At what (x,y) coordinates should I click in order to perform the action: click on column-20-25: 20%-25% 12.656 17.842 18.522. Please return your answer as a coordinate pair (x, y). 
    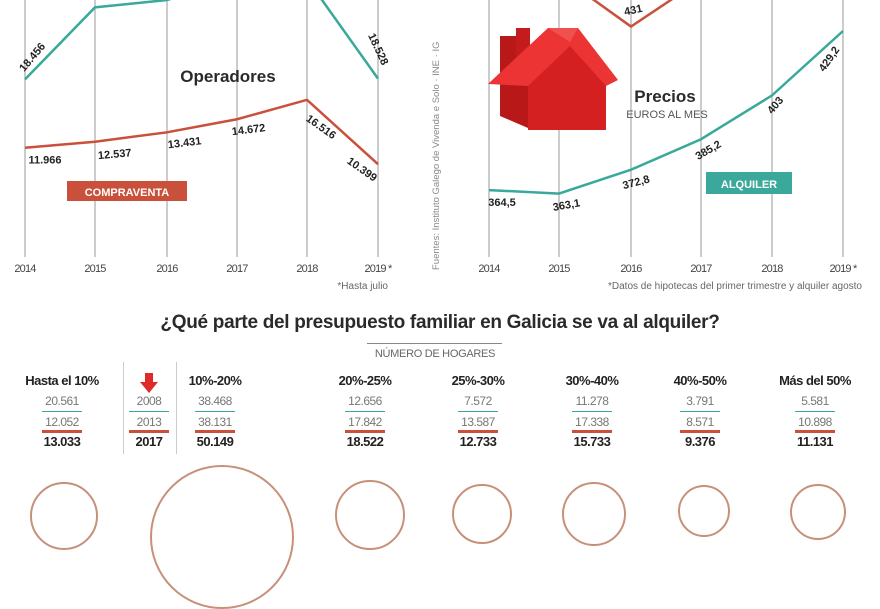
    Looking at the image, I should click on (365, 412).